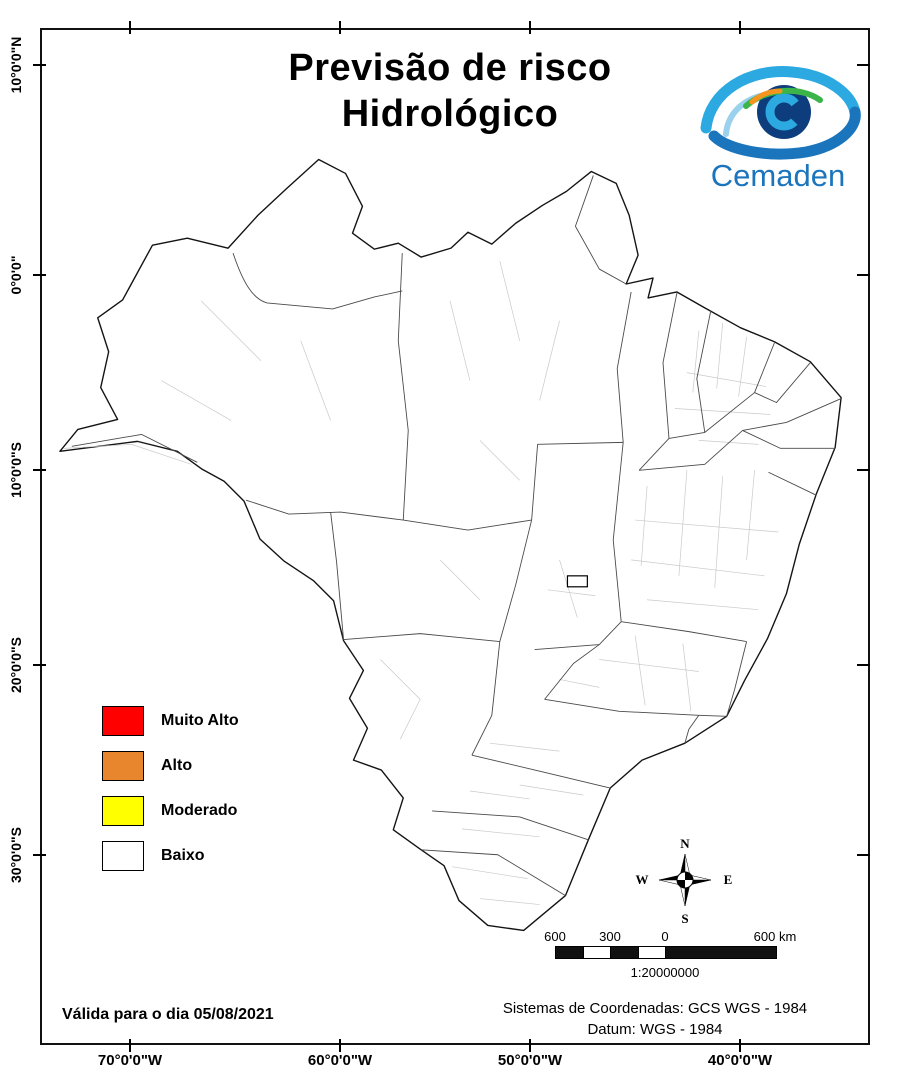 Image resolution: width=903 pixels, height=1080 pixels. Describe the element at coordinates (665, 972) in the screenshot. I see `scale-ratio: 1:20000000` at that location.